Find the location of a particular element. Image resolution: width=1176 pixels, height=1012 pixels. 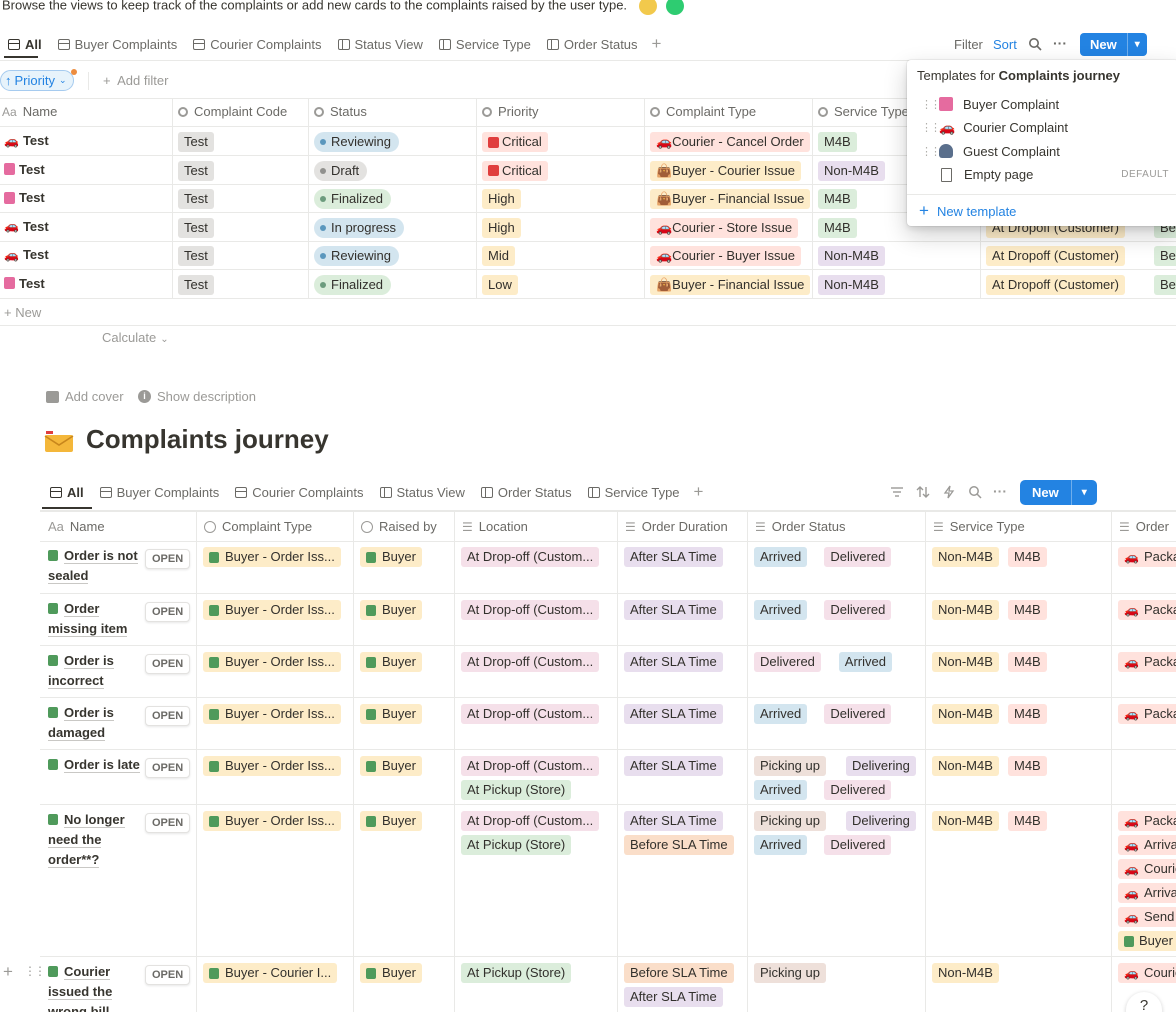

top-header-complaint-code: Complaint Code is located at coordinates (232, 111).